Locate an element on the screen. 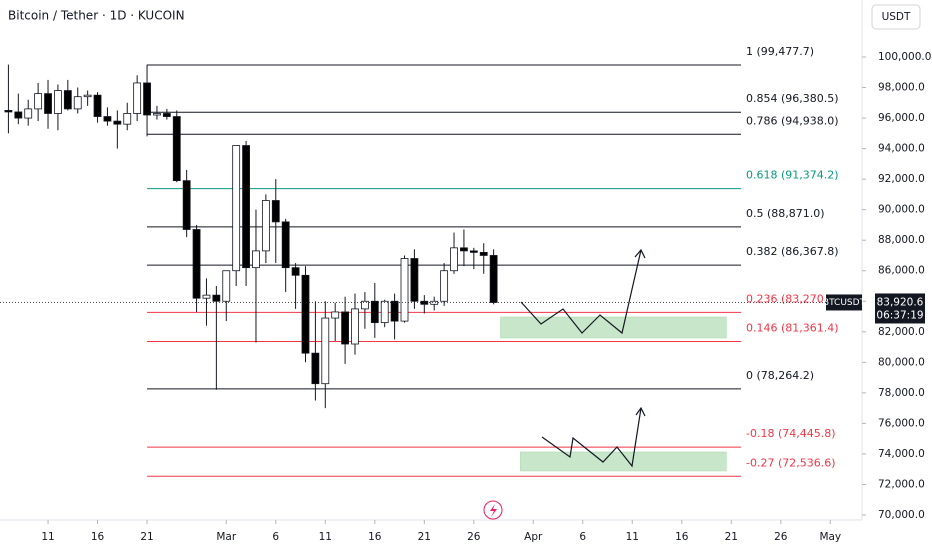 The width and height of the screenshot is (932, 550). y-tick-label: 86,000.0 is located at coordinates (901, 271).